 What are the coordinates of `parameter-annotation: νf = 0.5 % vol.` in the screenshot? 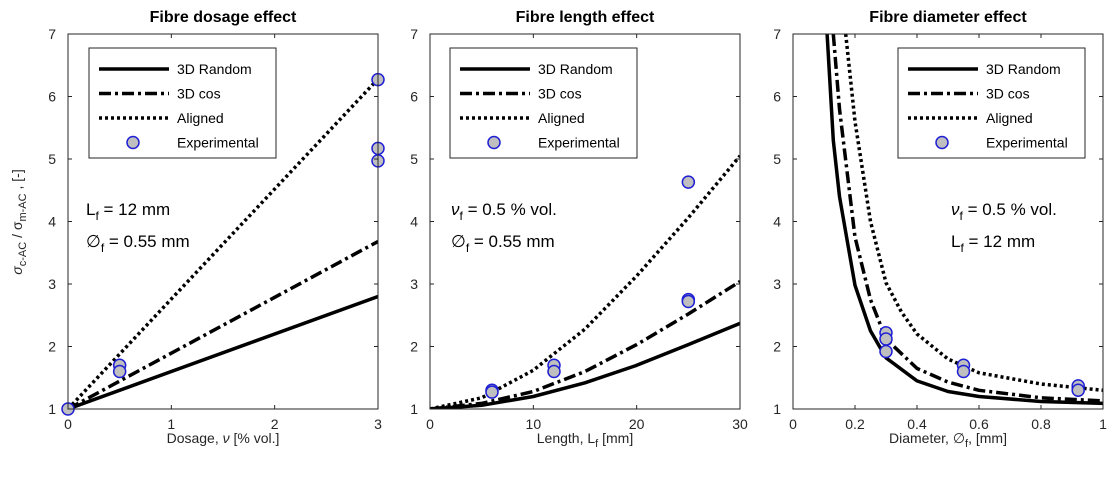 It's located at (504, 211).